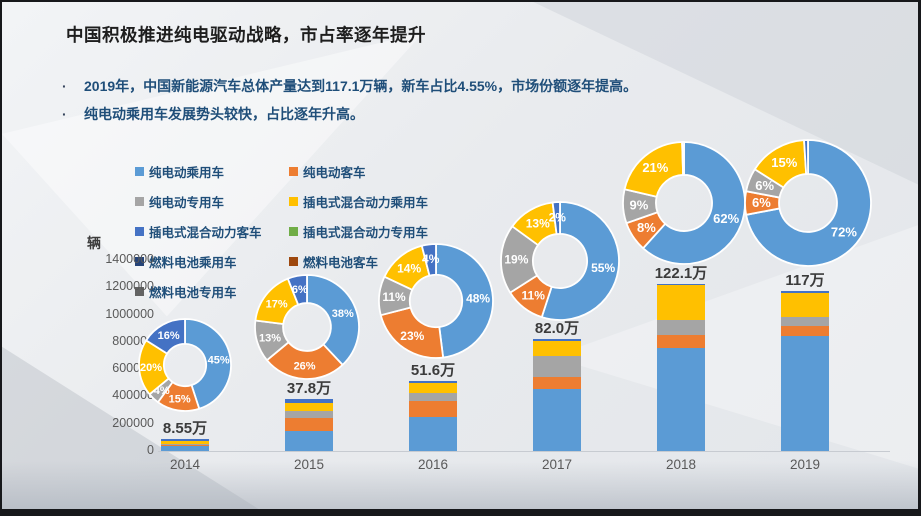 The image size is (921, 516). Describe the element at coordinates (366, 203) in the screenshot. I see `legend-label: 插电式混合动力乘用车` at that location.